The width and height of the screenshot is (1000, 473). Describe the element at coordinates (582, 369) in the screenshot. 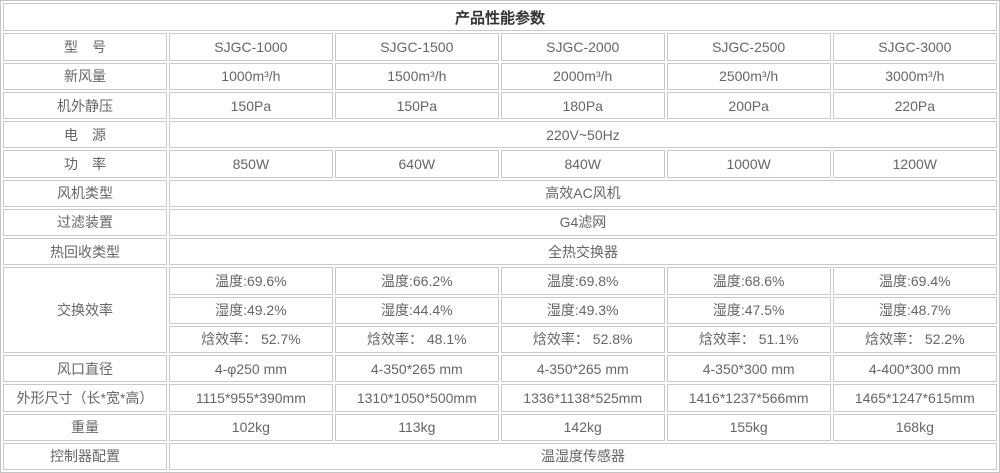

I see `cell-outlet-diameter-3: 4-350*265 mm` at that location.